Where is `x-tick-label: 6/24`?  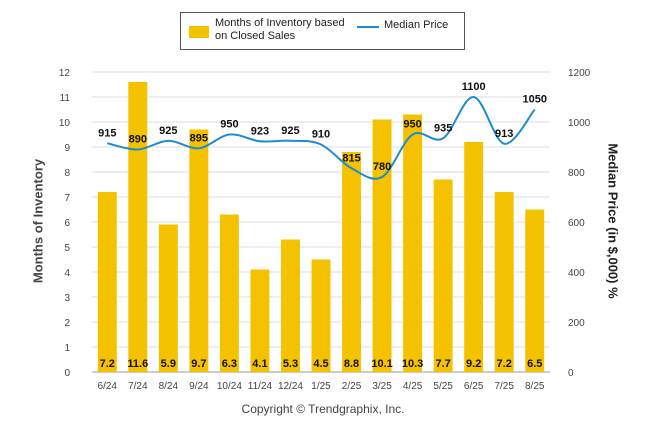 x-tick-label: 6/24 is located at coordinates (108, 386).